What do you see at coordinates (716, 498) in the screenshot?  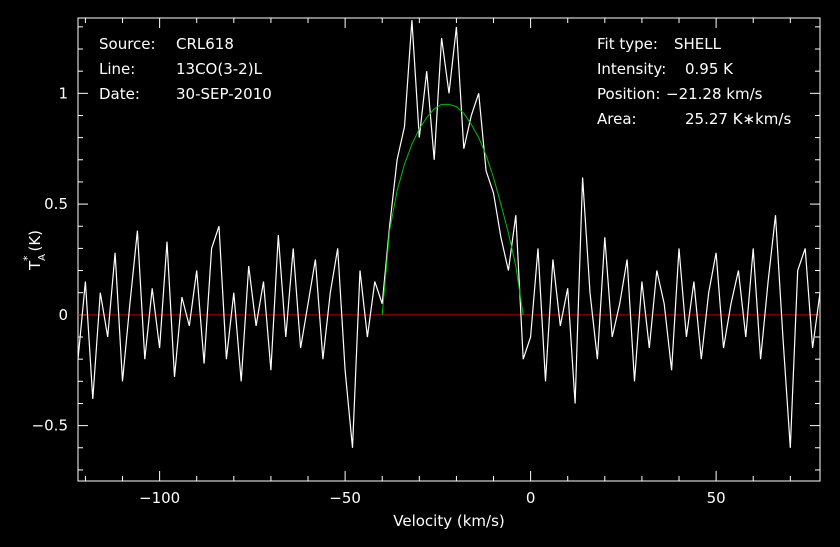 I see `x-tick-label: 50` at bounding box center [716, 498].